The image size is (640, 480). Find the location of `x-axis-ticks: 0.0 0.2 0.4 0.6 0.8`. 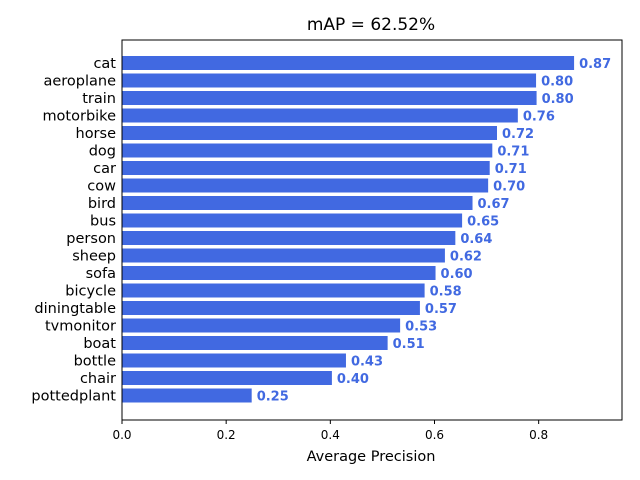

x-axis-ticks: 0.0 0.2 0.4 0.6 0.8 is located at coordinates (330, 431).